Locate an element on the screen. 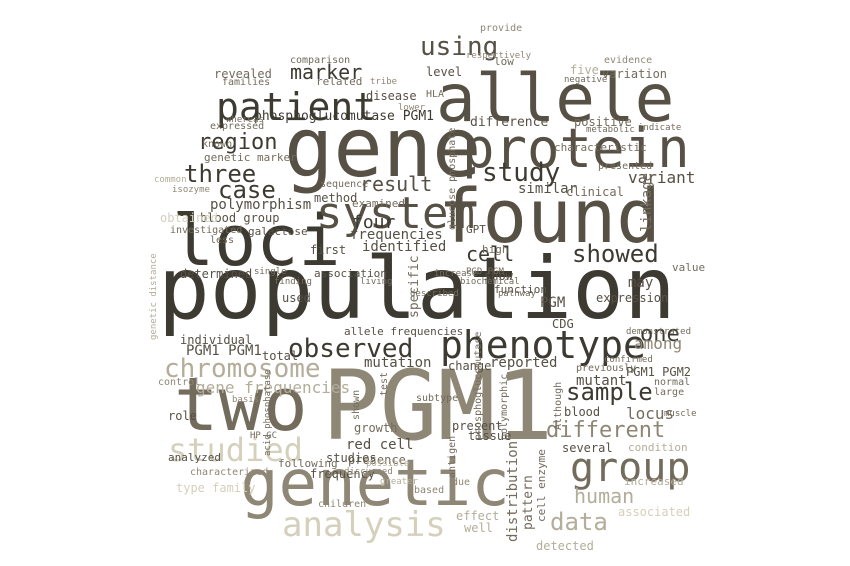 This screenshot has height=566, width=850. word-pgd-pgm: PGD PGM is located at coordinates (485, 272).